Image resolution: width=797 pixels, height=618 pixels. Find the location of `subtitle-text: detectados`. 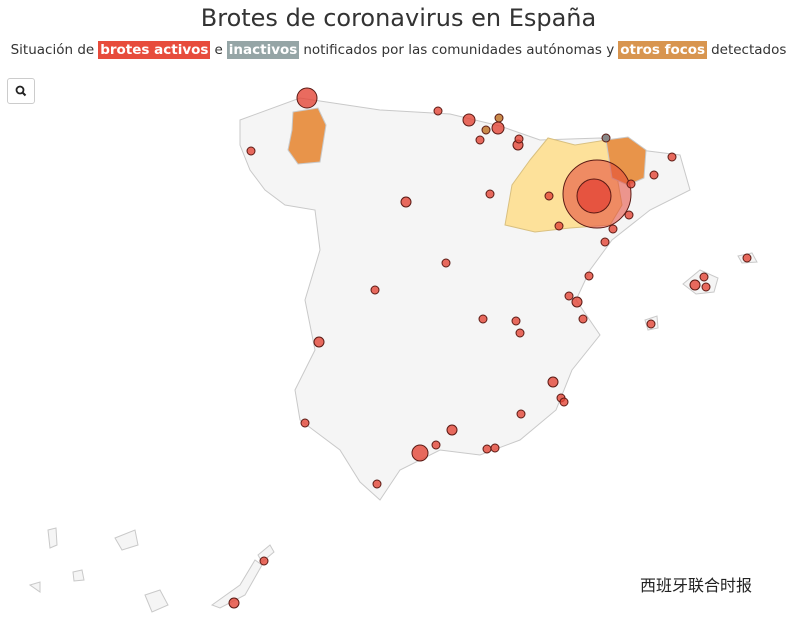

subtitle-text: detectados is located at coordinates (749, 50).